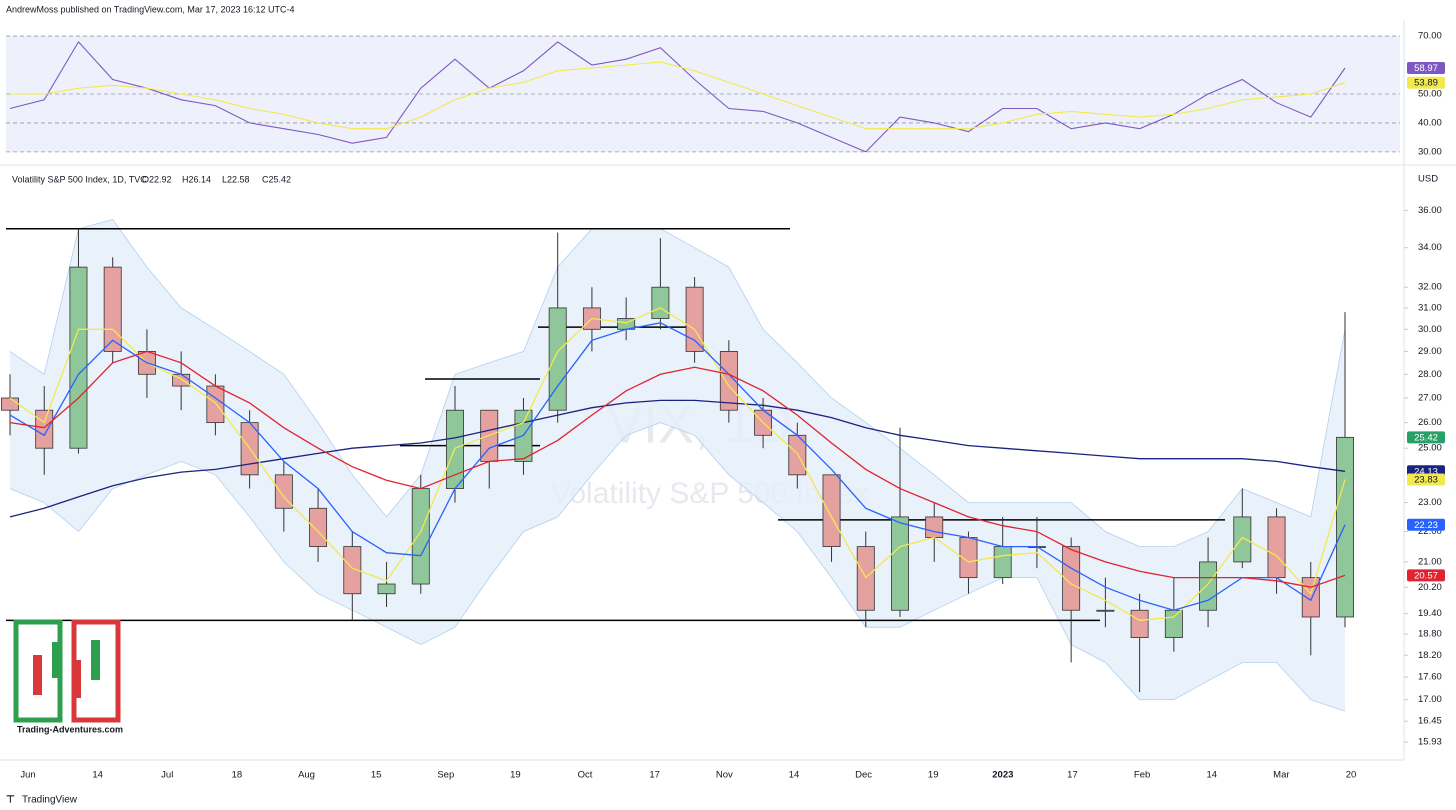 This screenshot has height=810, width=1456. I want to click on y-tick-label: 26.00, so click(1430, 422).